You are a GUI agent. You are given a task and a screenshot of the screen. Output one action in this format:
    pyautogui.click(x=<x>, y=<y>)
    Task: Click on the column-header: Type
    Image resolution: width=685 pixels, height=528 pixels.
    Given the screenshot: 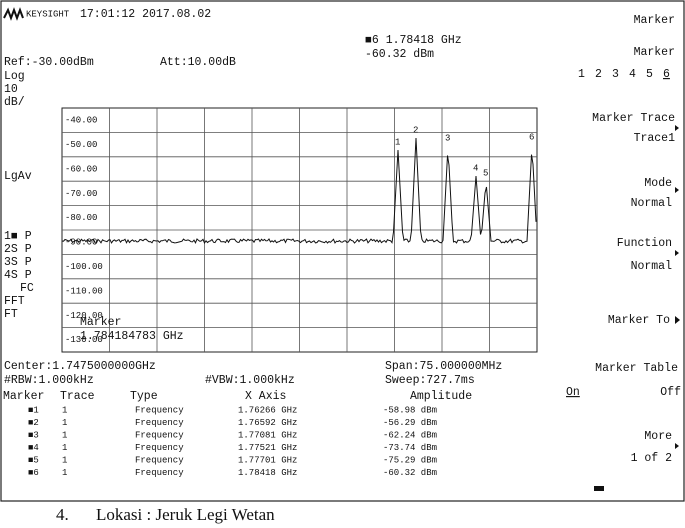 What is the action you would take?
    pyautogui.click(x=144, y=396)
    